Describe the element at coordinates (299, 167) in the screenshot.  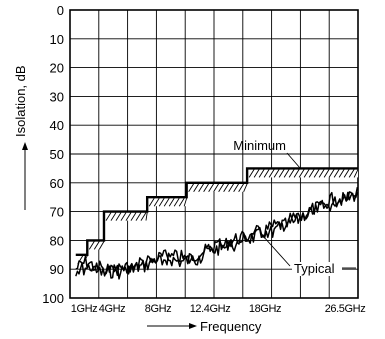
I see `minimum-leader-arrow` at that location.